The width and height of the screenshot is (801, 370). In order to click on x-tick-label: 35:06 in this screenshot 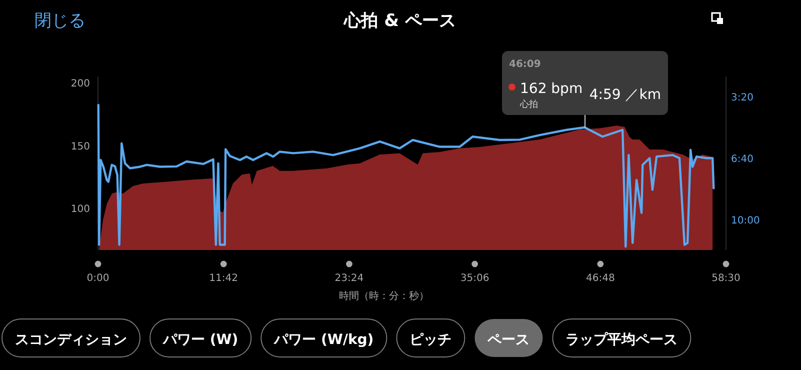, I will do `click(475, 278)`.